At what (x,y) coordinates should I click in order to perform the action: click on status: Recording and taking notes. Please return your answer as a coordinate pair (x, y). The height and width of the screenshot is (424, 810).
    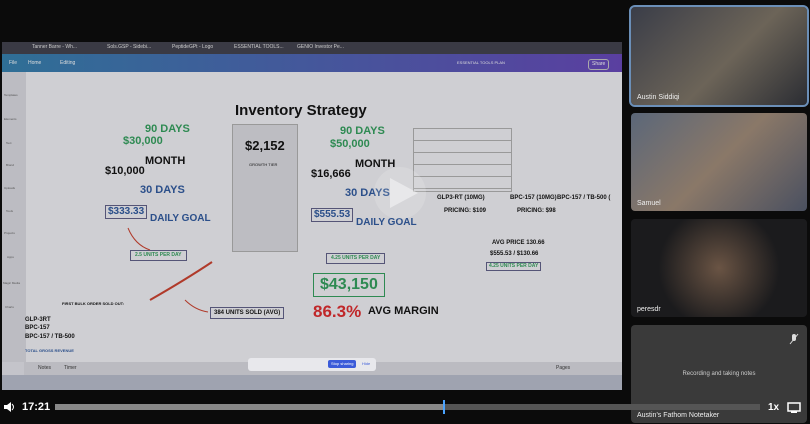
    Looking at the image, I should click on (719, 374).